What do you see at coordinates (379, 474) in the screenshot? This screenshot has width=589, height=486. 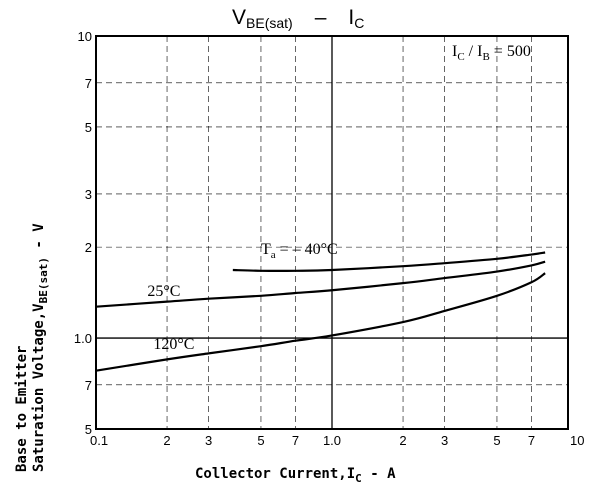 I see `x-axis-label-suffix: - A` at bounding box center [379, 474].